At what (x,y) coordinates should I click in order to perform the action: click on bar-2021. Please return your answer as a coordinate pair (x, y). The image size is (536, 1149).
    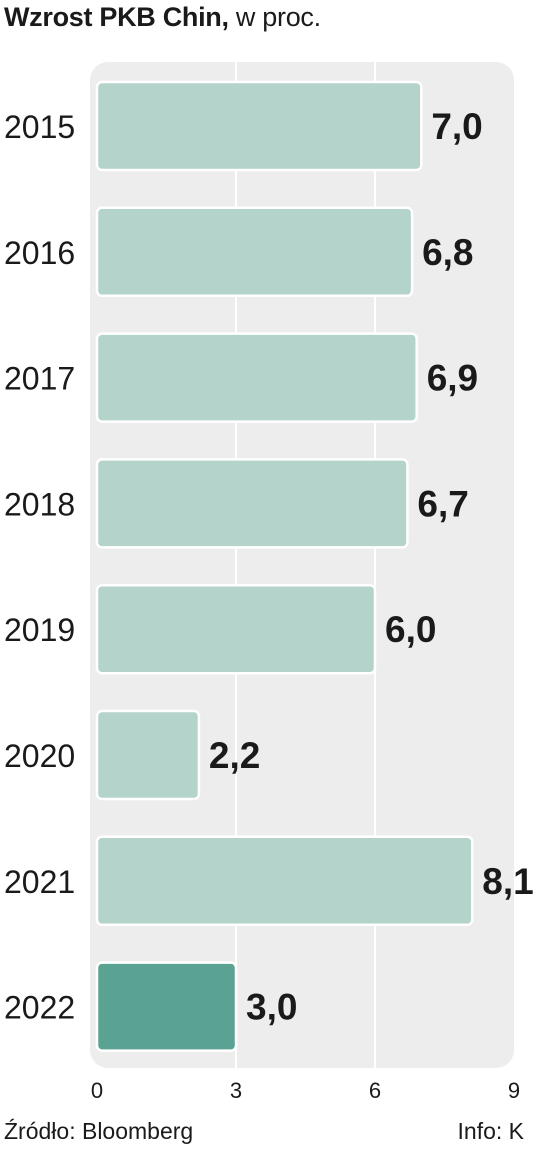
    Looking at the image, I should click on (284, 881).